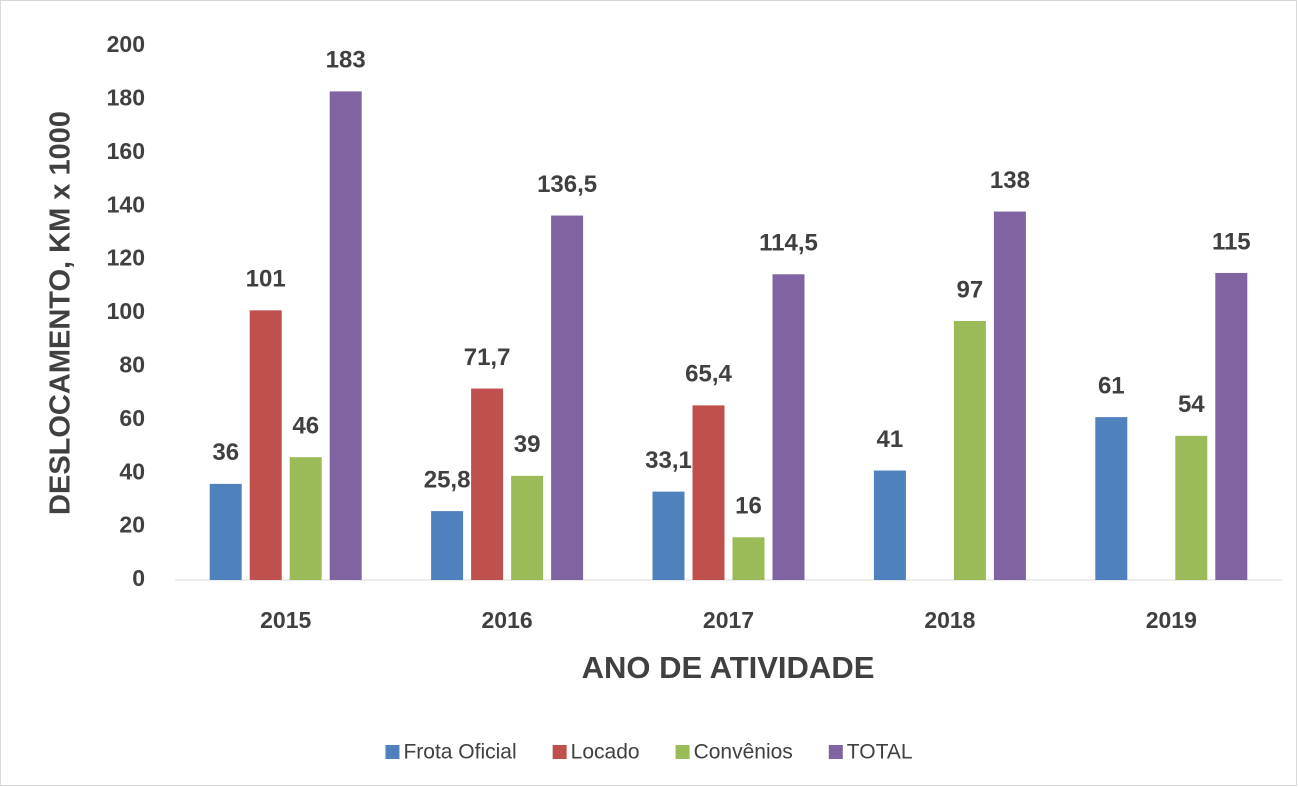 Image resolution: width=1298 pixels, height=787 pixels. Describe the element at coordinates (132, 418) in the screenshot. I see `y-tick-label: 60` at that location.